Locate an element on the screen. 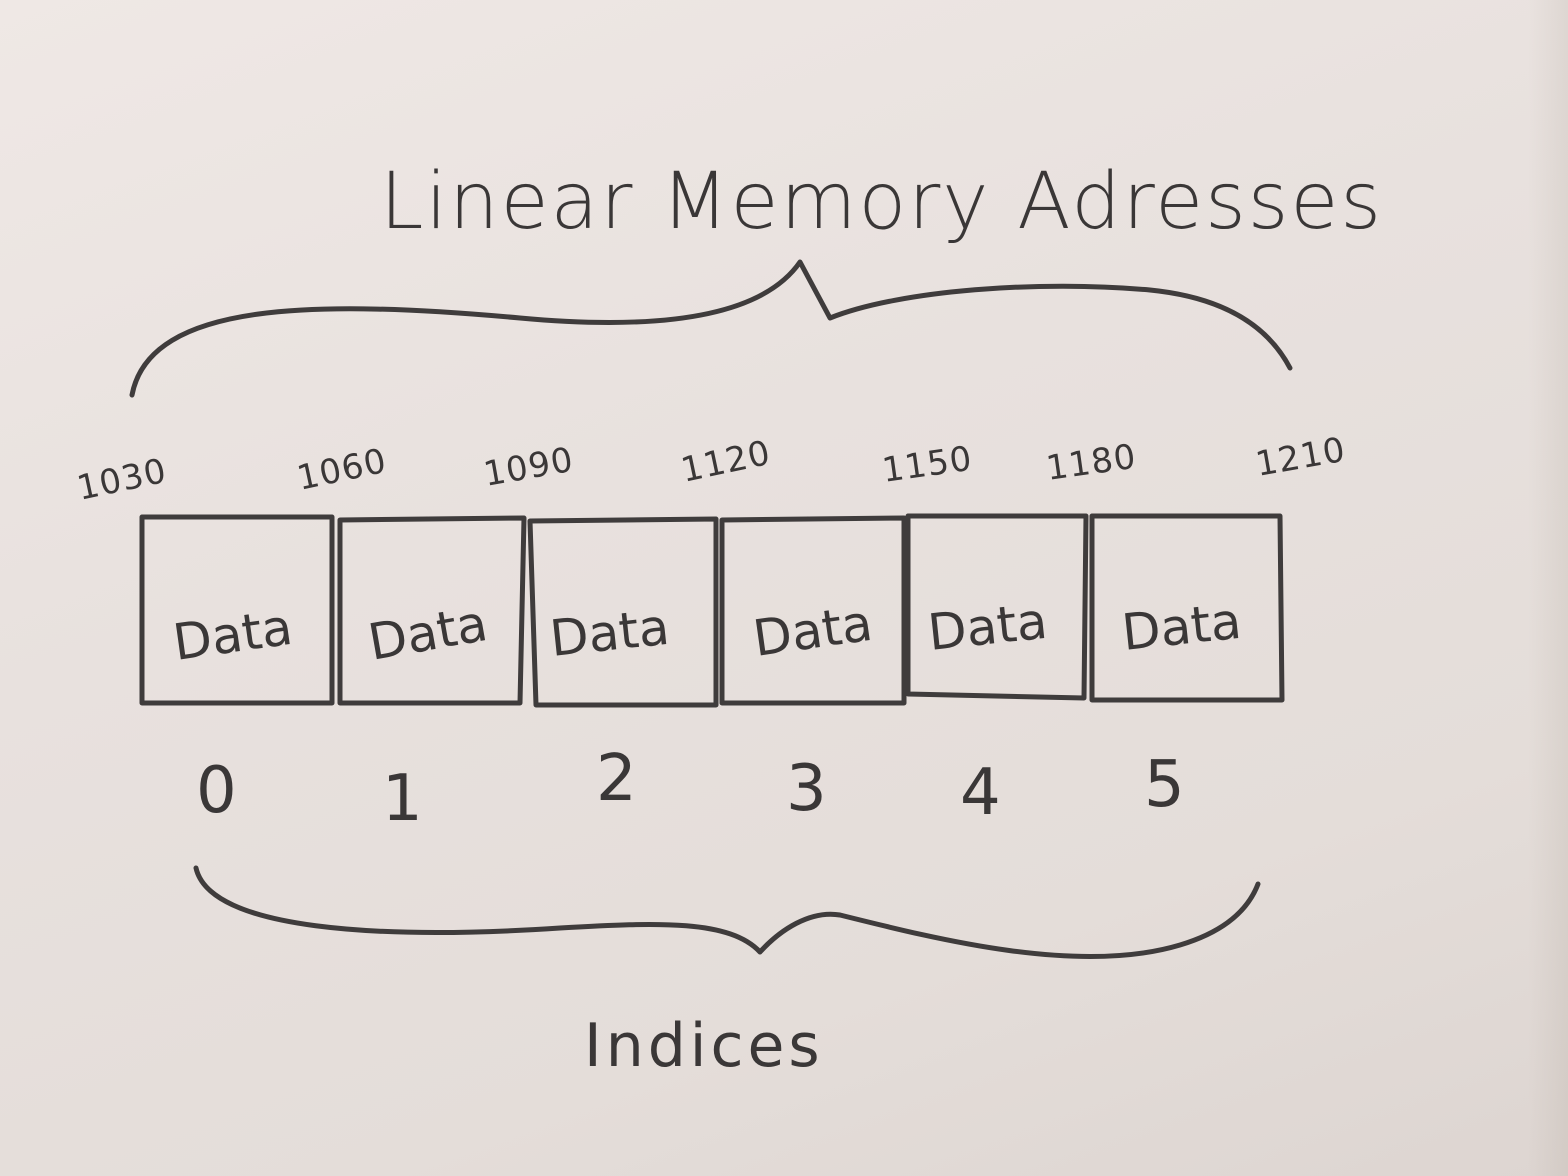  top-brace is located at coordinates (711, 328).